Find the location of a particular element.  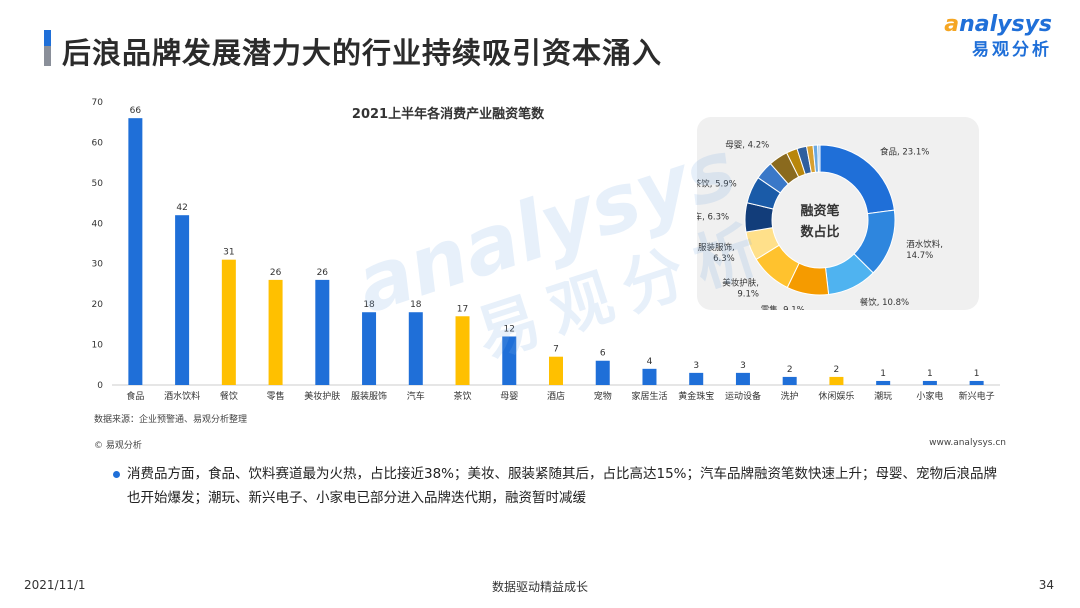

x-tick-label: 运动设备 is located at coordinates (743, 396).